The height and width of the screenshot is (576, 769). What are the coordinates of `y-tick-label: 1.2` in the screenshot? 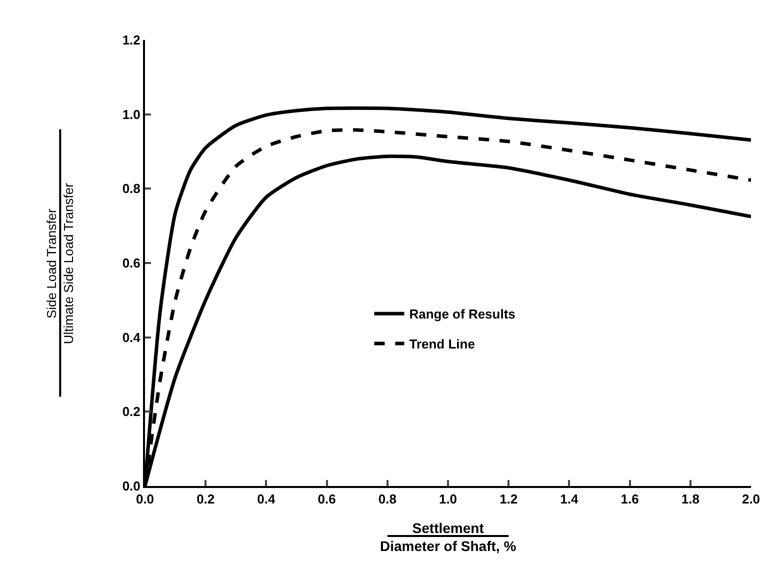 It's located at (131, 40).